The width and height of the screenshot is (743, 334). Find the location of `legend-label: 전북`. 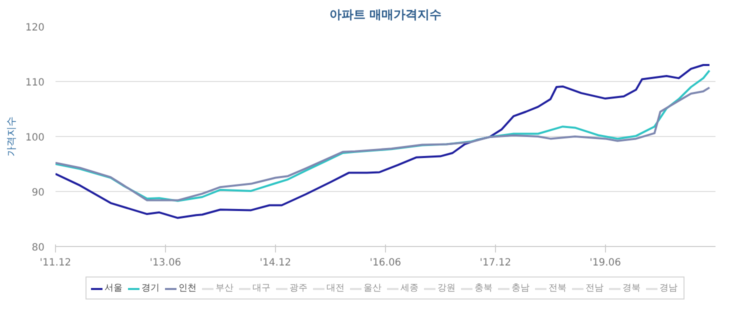

legend-label: 전북 is located at coordinates (558, 288).